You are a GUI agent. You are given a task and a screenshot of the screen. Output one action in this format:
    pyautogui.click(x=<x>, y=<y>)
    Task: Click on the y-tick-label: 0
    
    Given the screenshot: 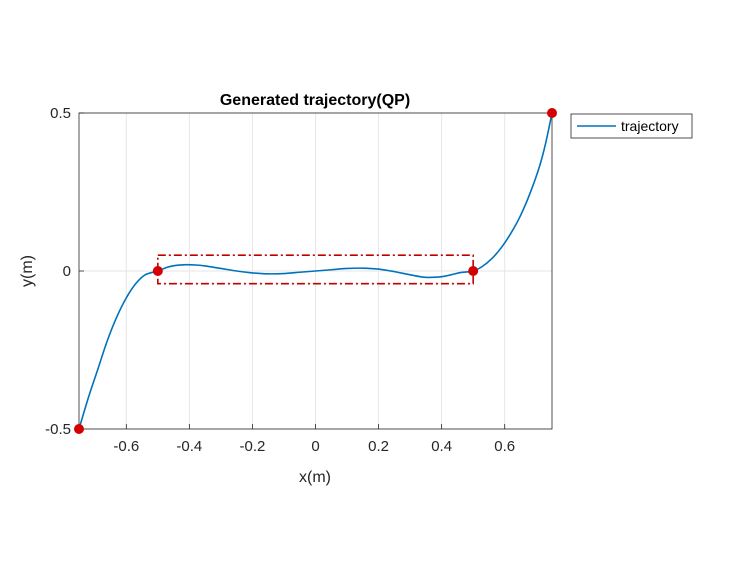 What is the action you would take?
    pyautogui.click(x=67, y=271)
    